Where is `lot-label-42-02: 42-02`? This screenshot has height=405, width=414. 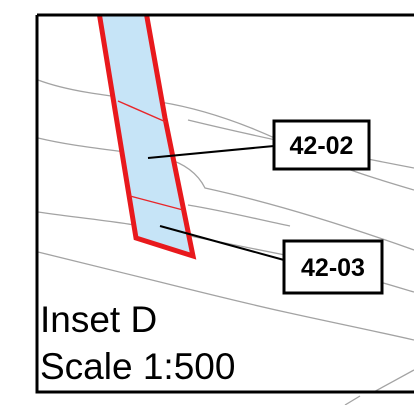
lot-label-42-02: 42-02 is located at coordinates (321, 145).